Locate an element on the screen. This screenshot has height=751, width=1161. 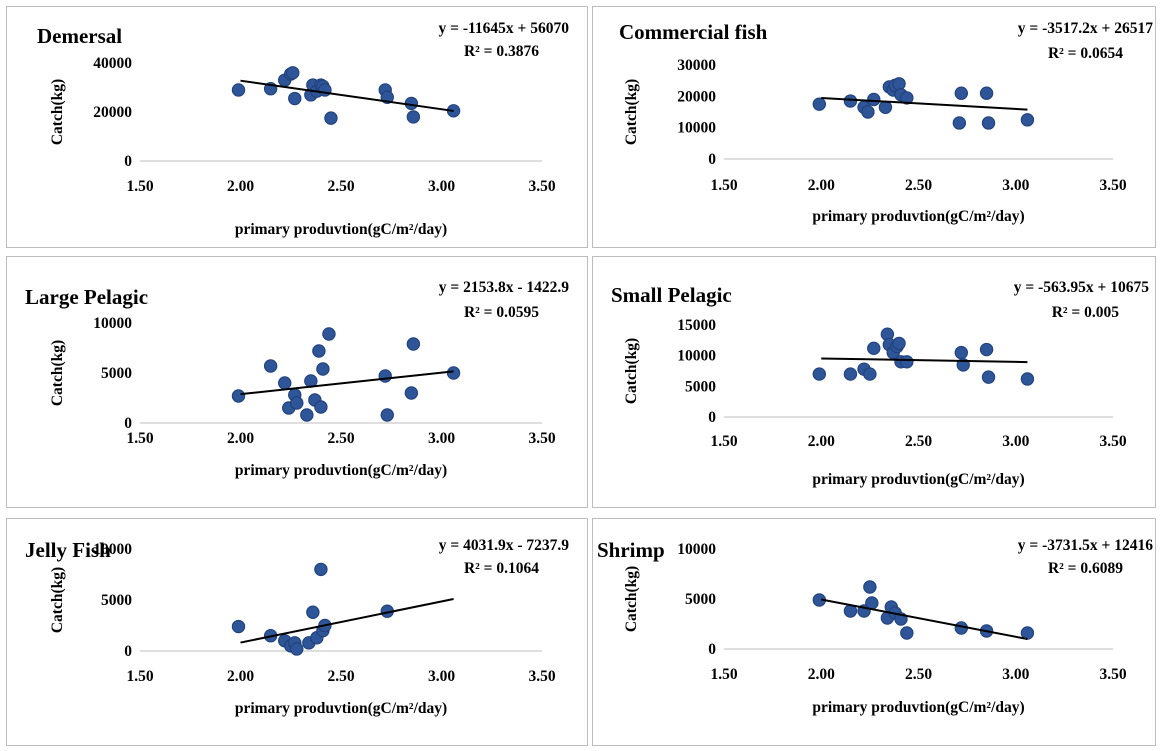
y-tick-label: 30000 is located at coordinates (696, 65).